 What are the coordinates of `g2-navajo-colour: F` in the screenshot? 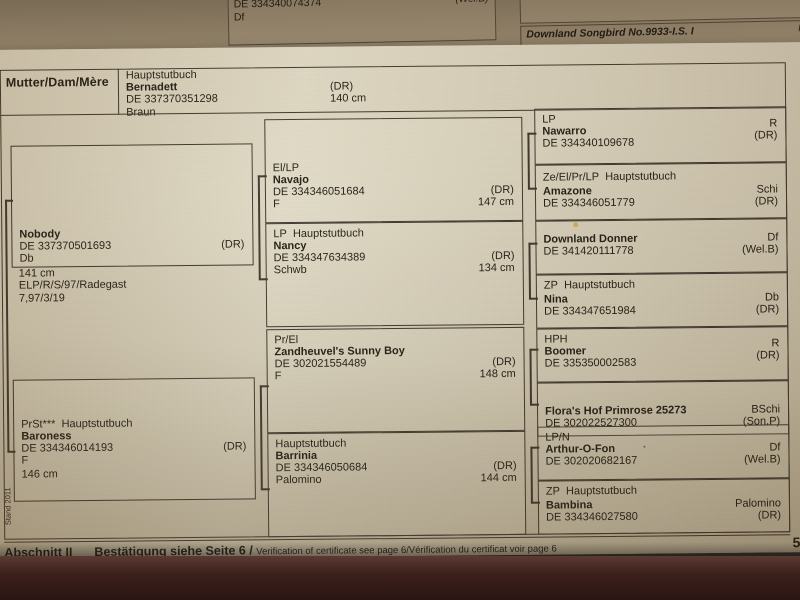 It's located at (276, 204).